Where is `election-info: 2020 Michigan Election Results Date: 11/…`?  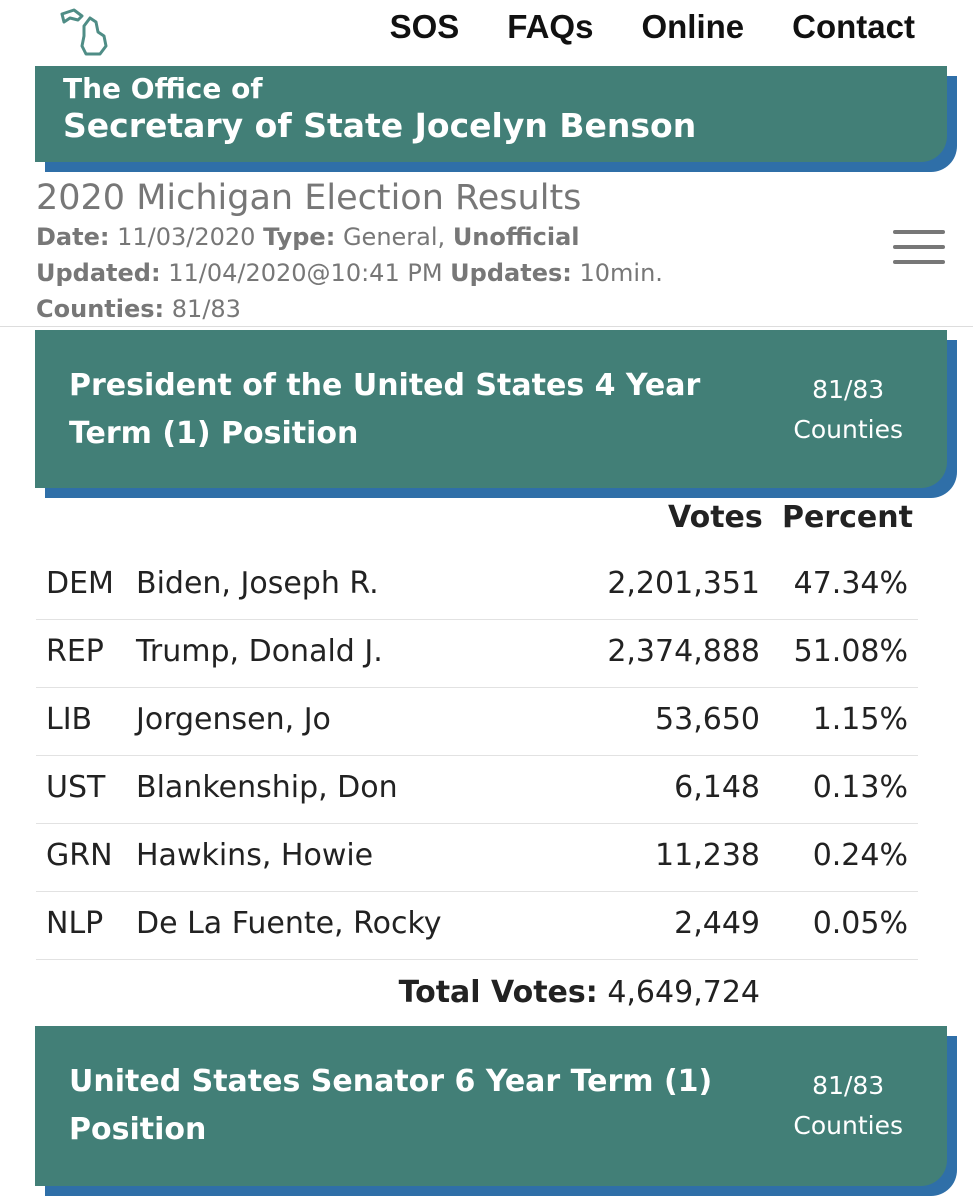
election-info: 2020 Michigan Election Results Date: 11/… is located at coordinates (349, 252).